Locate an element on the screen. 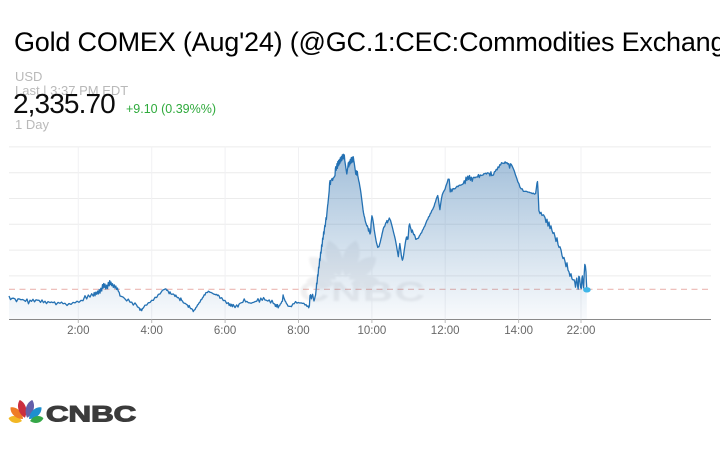  svg-text: 4:00 is located at coordinates (152, 331).